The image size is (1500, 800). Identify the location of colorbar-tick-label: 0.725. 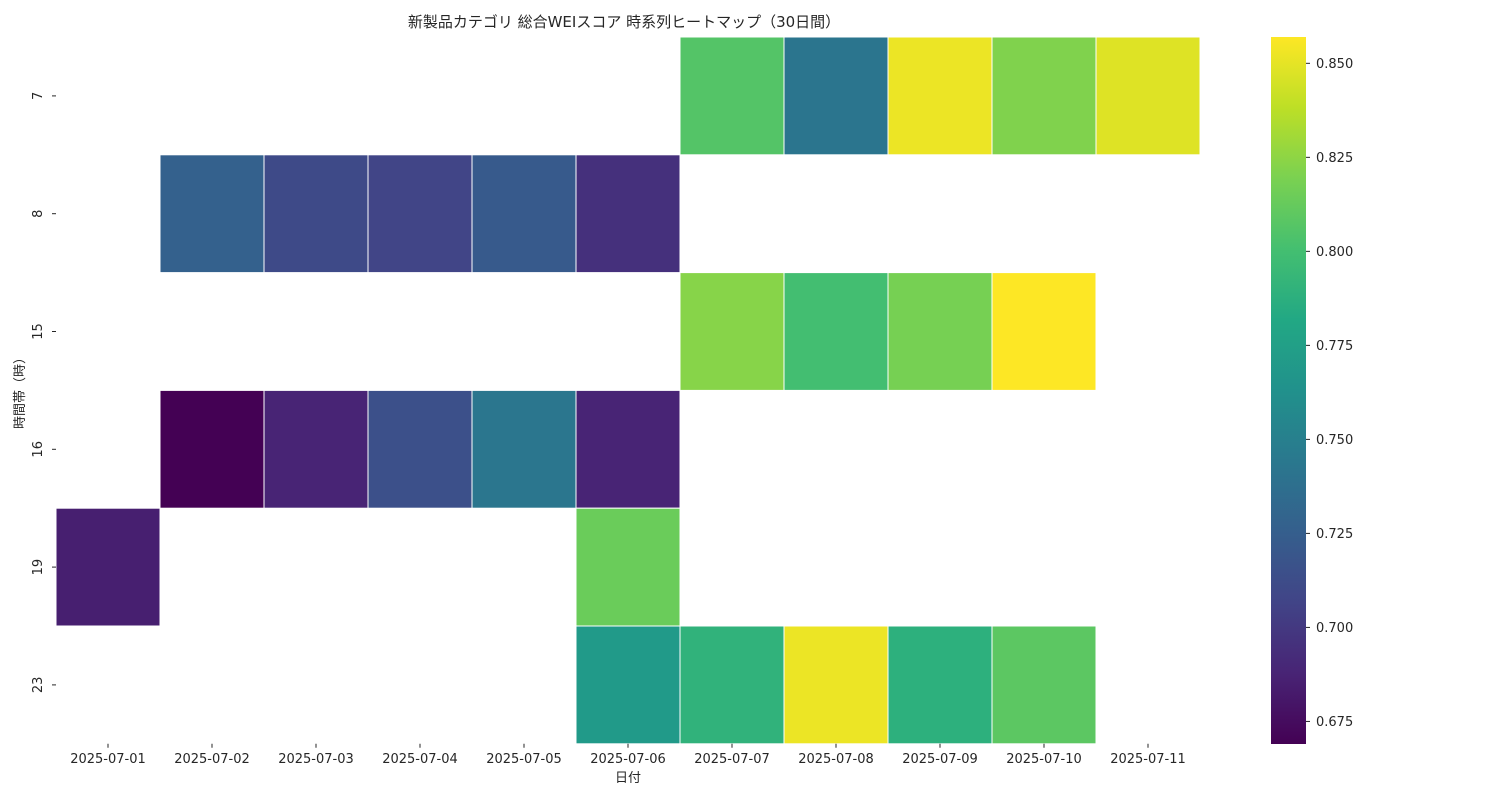
(1334, 534).